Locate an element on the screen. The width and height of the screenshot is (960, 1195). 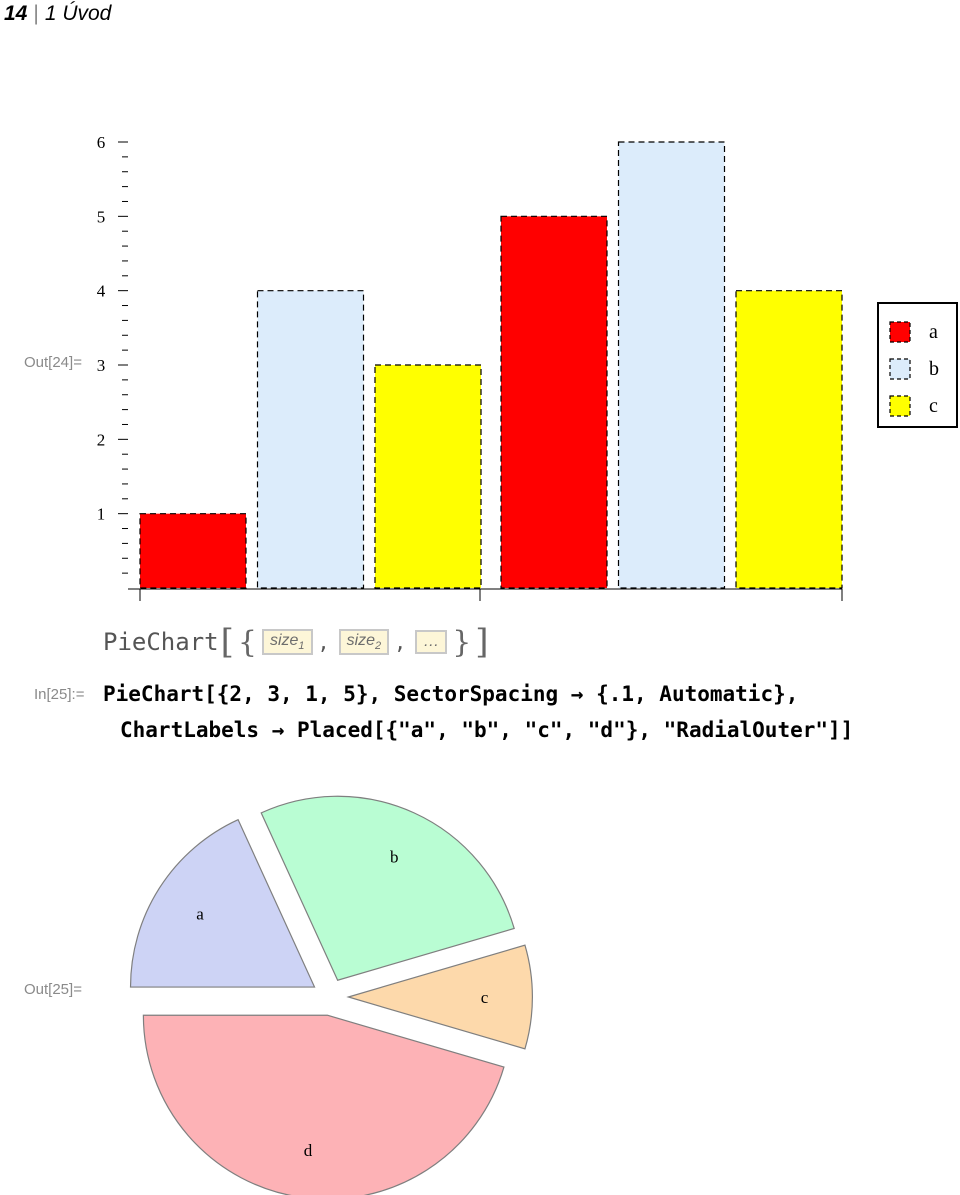
pie-sector-a is located at coordinates (222, 903).